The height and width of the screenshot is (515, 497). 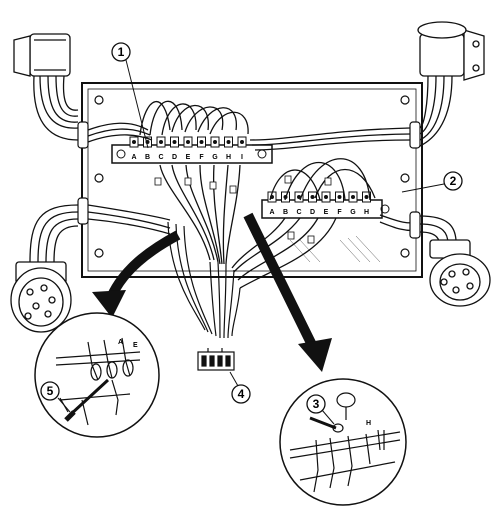 I want to click on callout-5-label: 5, so click(x=50, y=391).